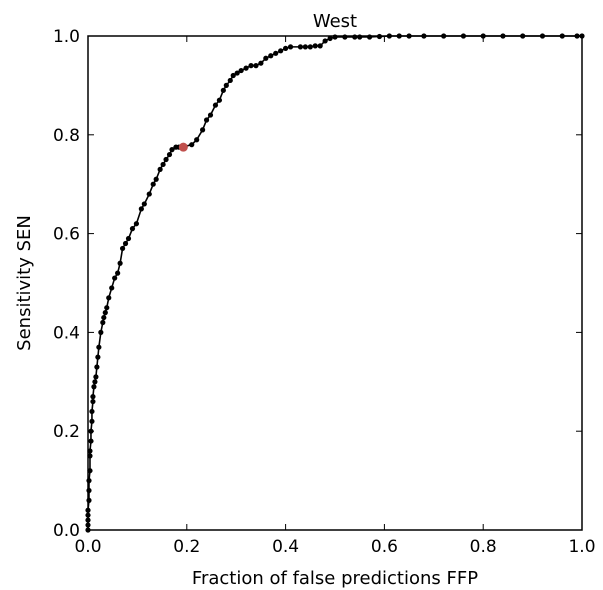 The width and height of the screenshot is (603, 590). What do you see at coordinates (66, 136) in the screenshot?
I see `y-tick-label: 0.8` at bounding box center [66, 136].